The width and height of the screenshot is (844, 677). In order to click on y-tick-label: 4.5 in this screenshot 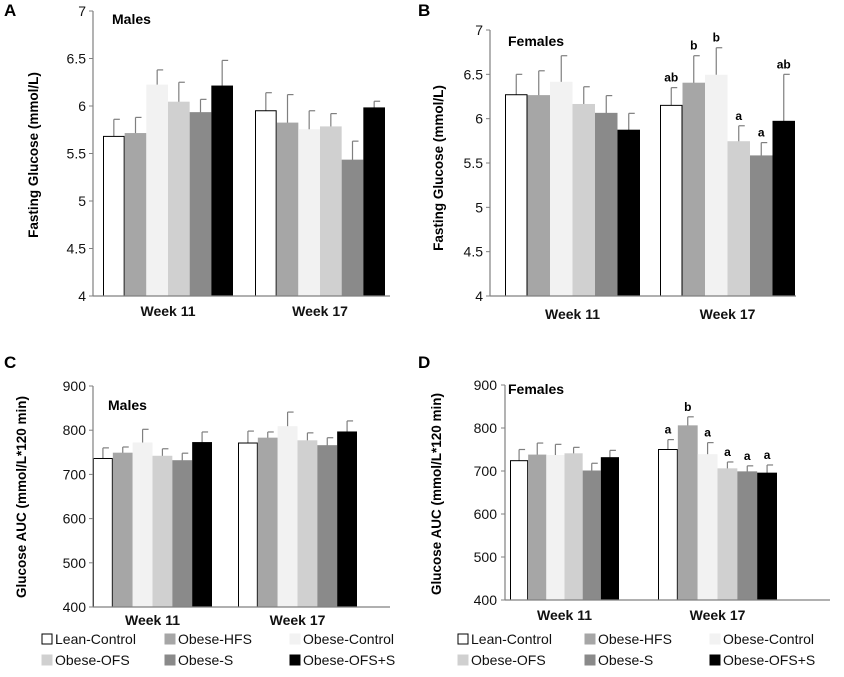, I will do `click(474, 252)`.